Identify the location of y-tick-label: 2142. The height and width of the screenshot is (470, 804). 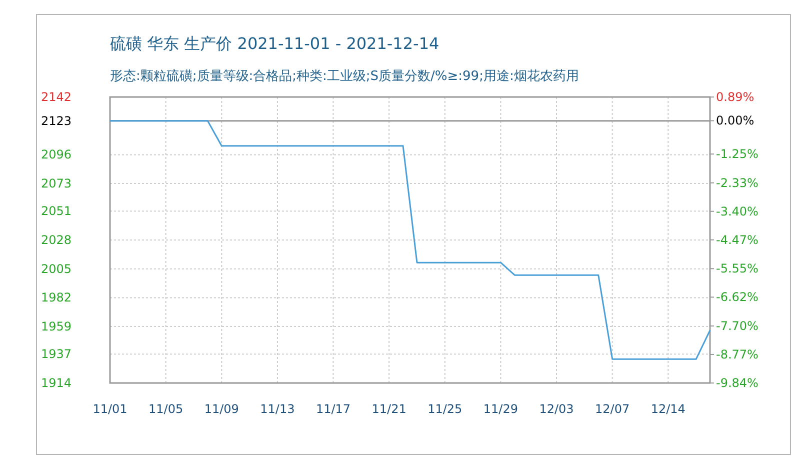
(56, 97).